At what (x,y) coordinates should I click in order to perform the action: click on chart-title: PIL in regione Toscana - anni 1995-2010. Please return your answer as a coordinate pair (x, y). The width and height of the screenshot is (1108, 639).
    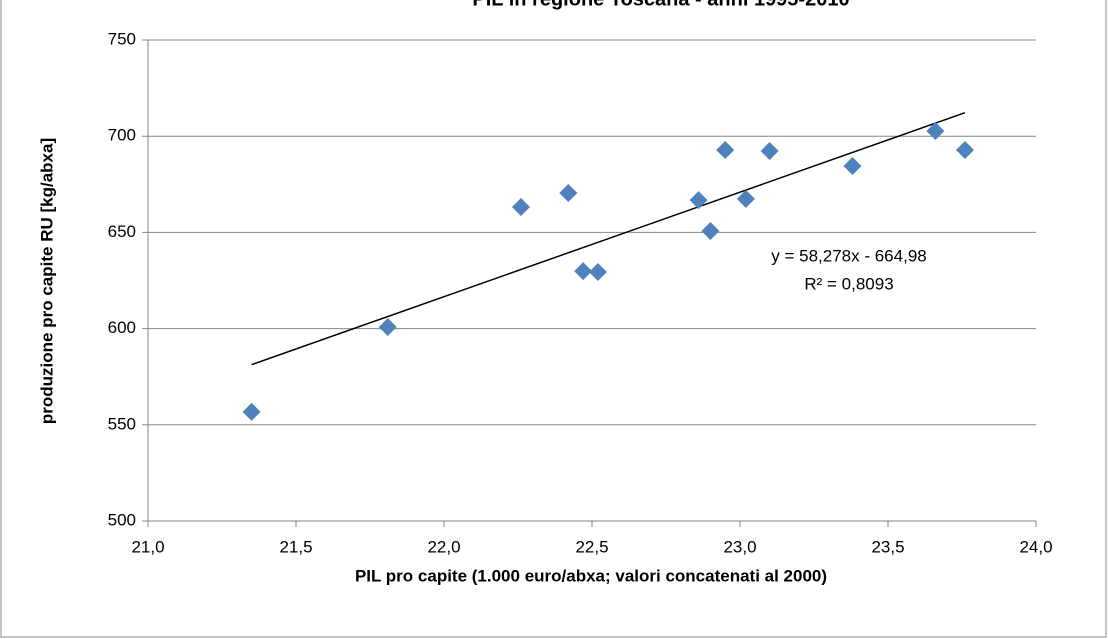
    Looking at the image, I should click on (660, 5).